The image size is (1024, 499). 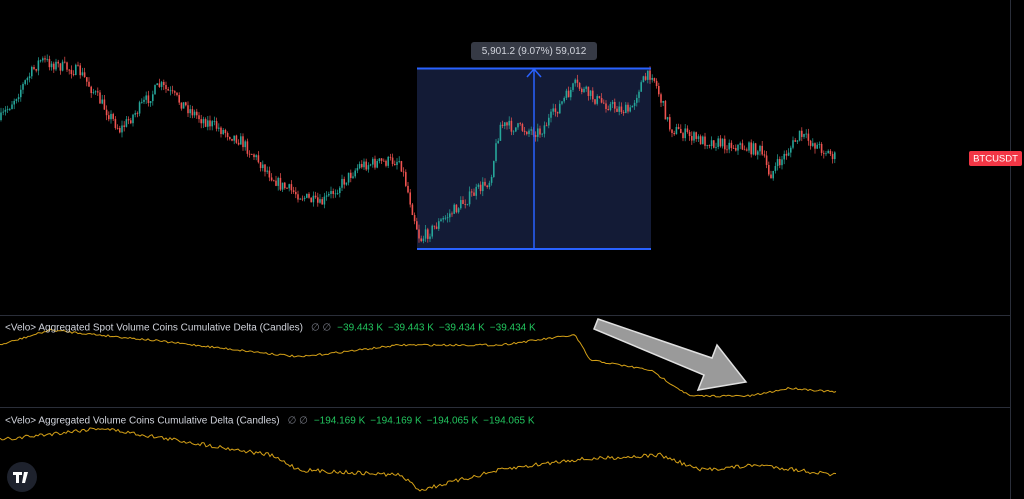 I want to click on pane-value: −39.434 K, so click(x=462, y=328).